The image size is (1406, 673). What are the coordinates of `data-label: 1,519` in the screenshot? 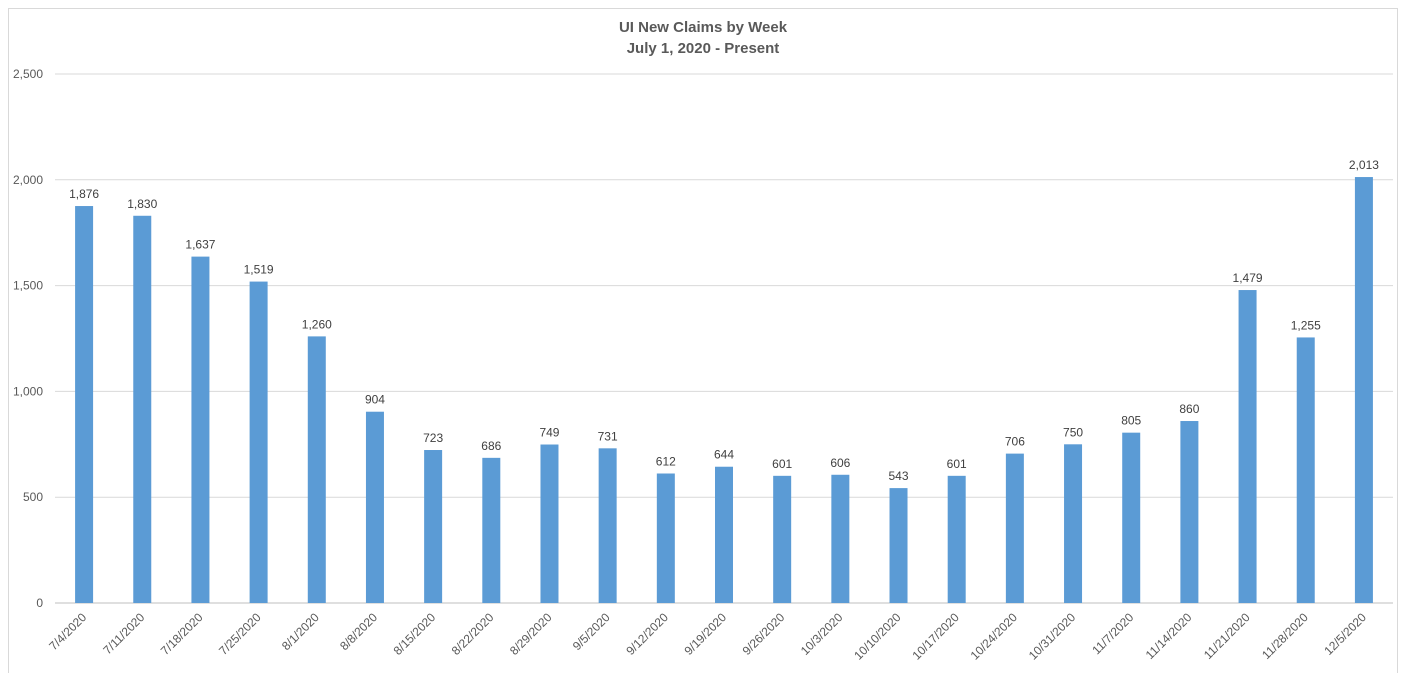 It's located at (259, 270).